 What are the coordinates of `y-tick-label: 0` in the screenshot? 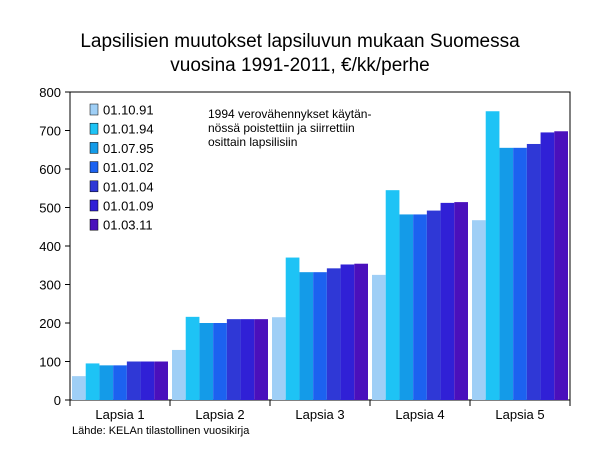 It's located at (57, 400).